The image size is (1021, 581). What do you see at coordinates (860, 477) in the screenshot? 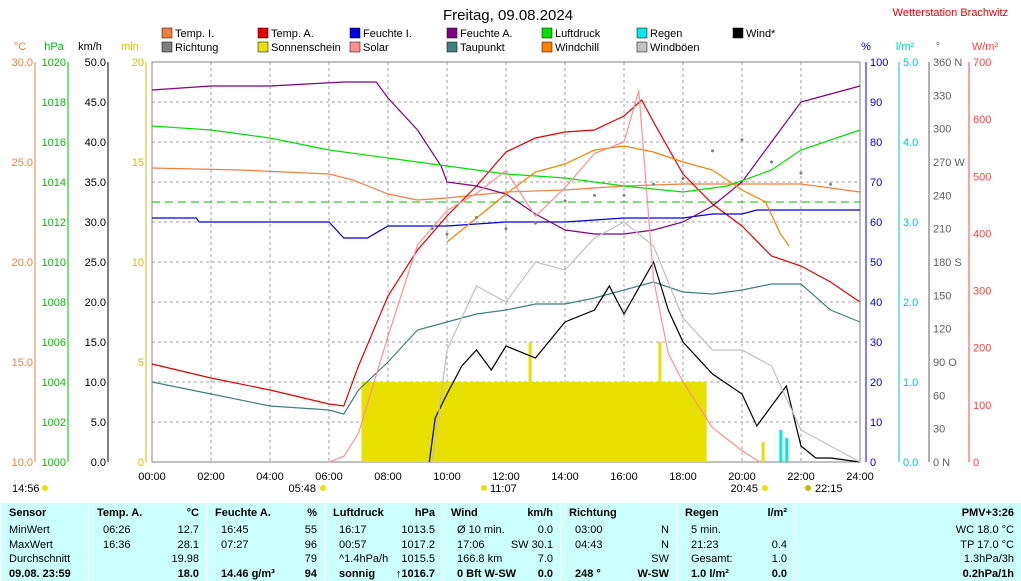
I see `x-axis-tick: 24:00` at bounding box center [860, 477].